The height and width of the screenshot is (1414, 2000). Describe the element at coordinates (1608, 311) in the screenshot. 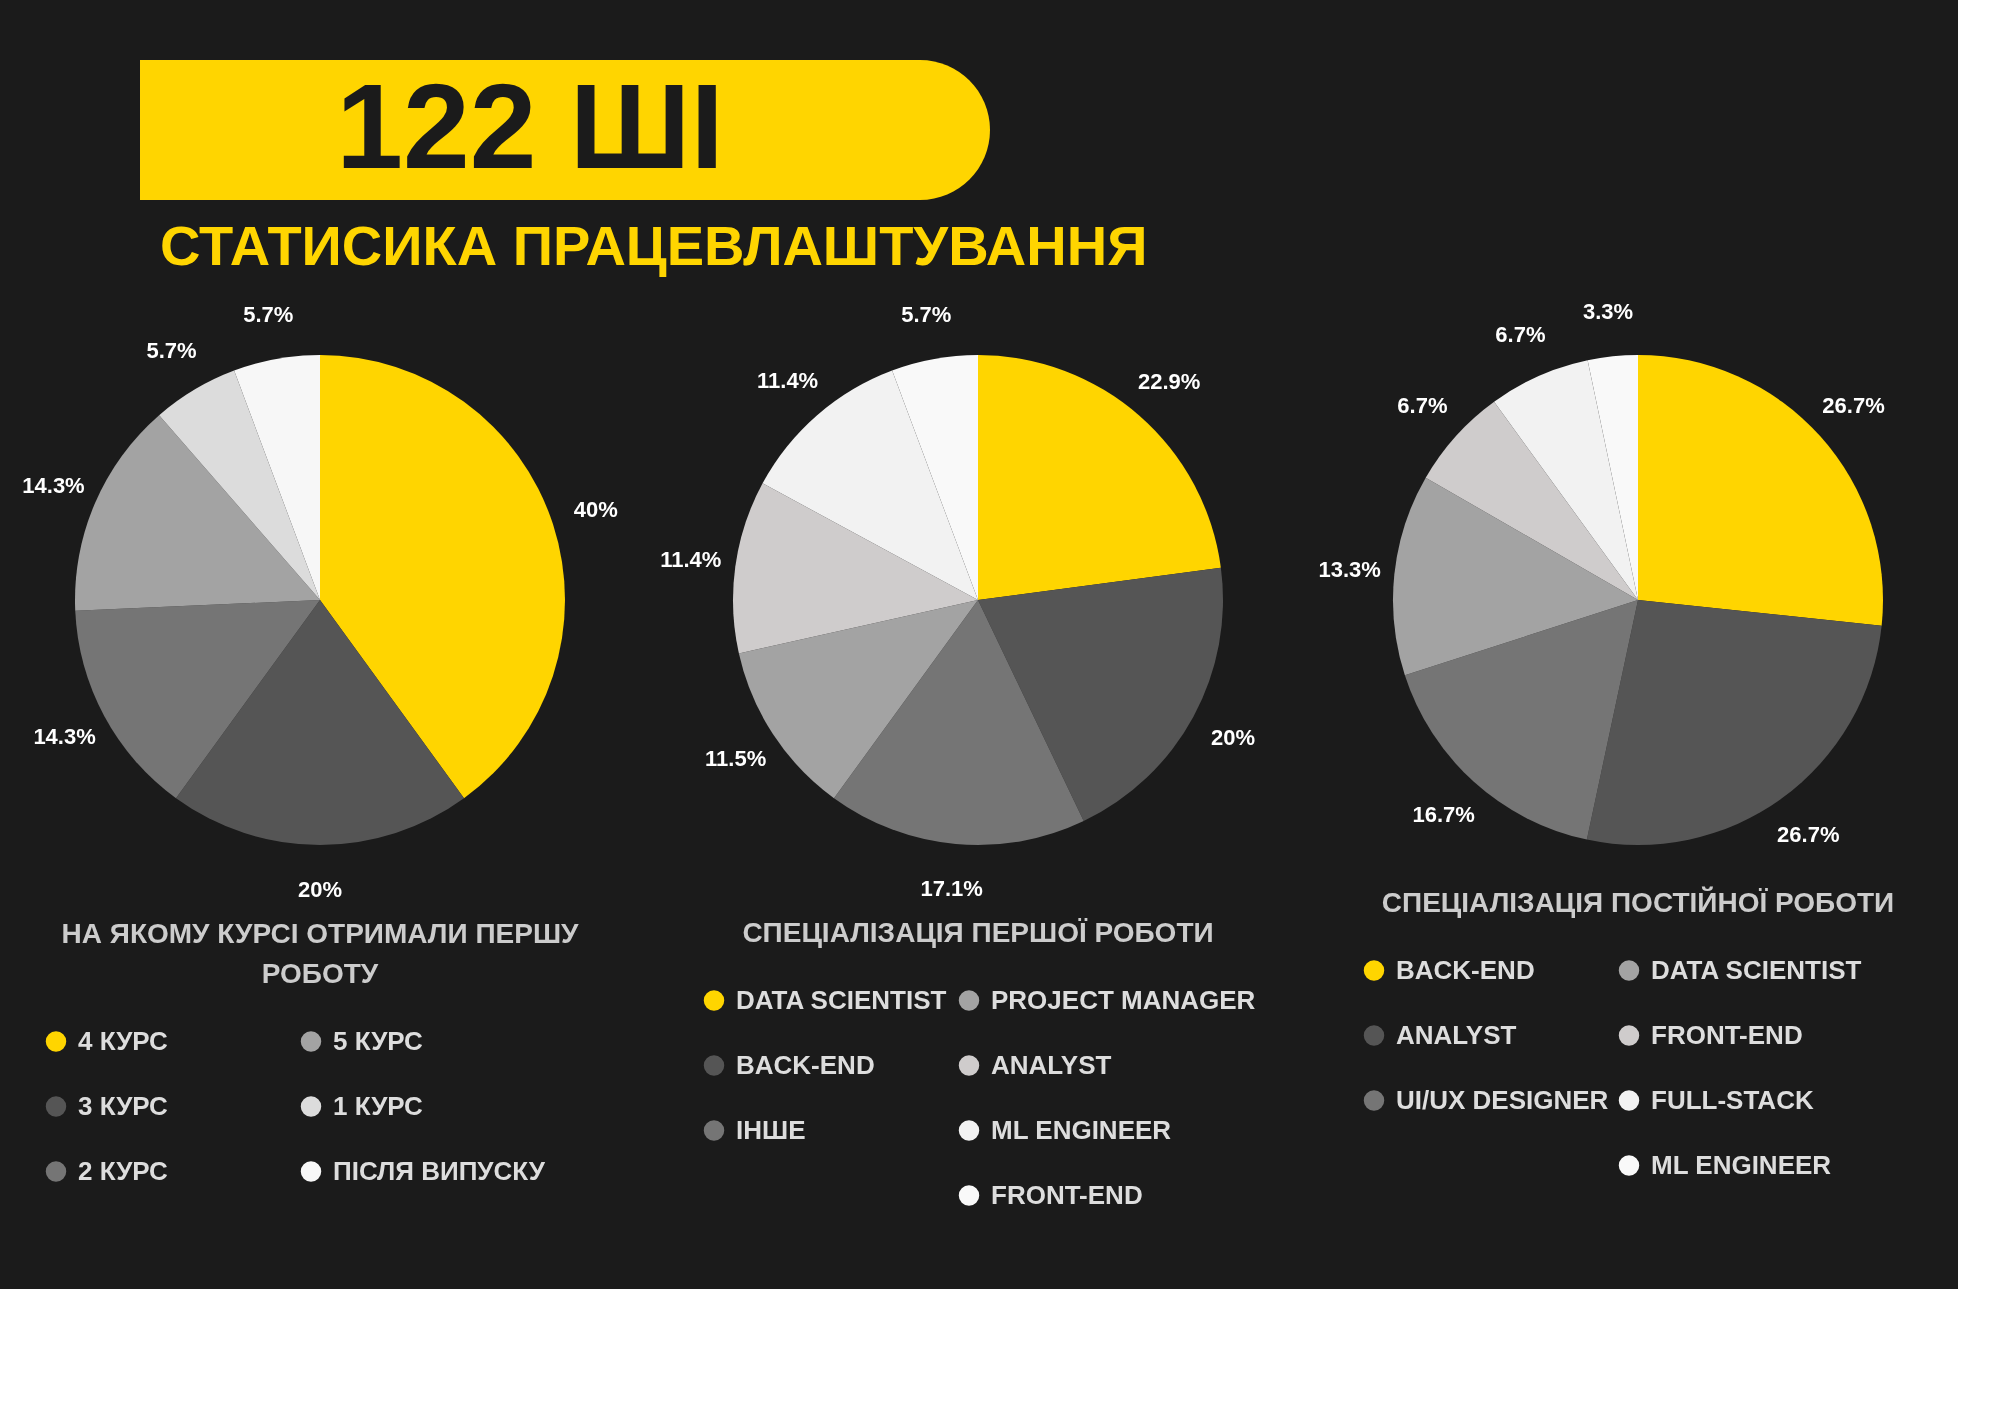

I see `data-label: 3.3%` at that location.